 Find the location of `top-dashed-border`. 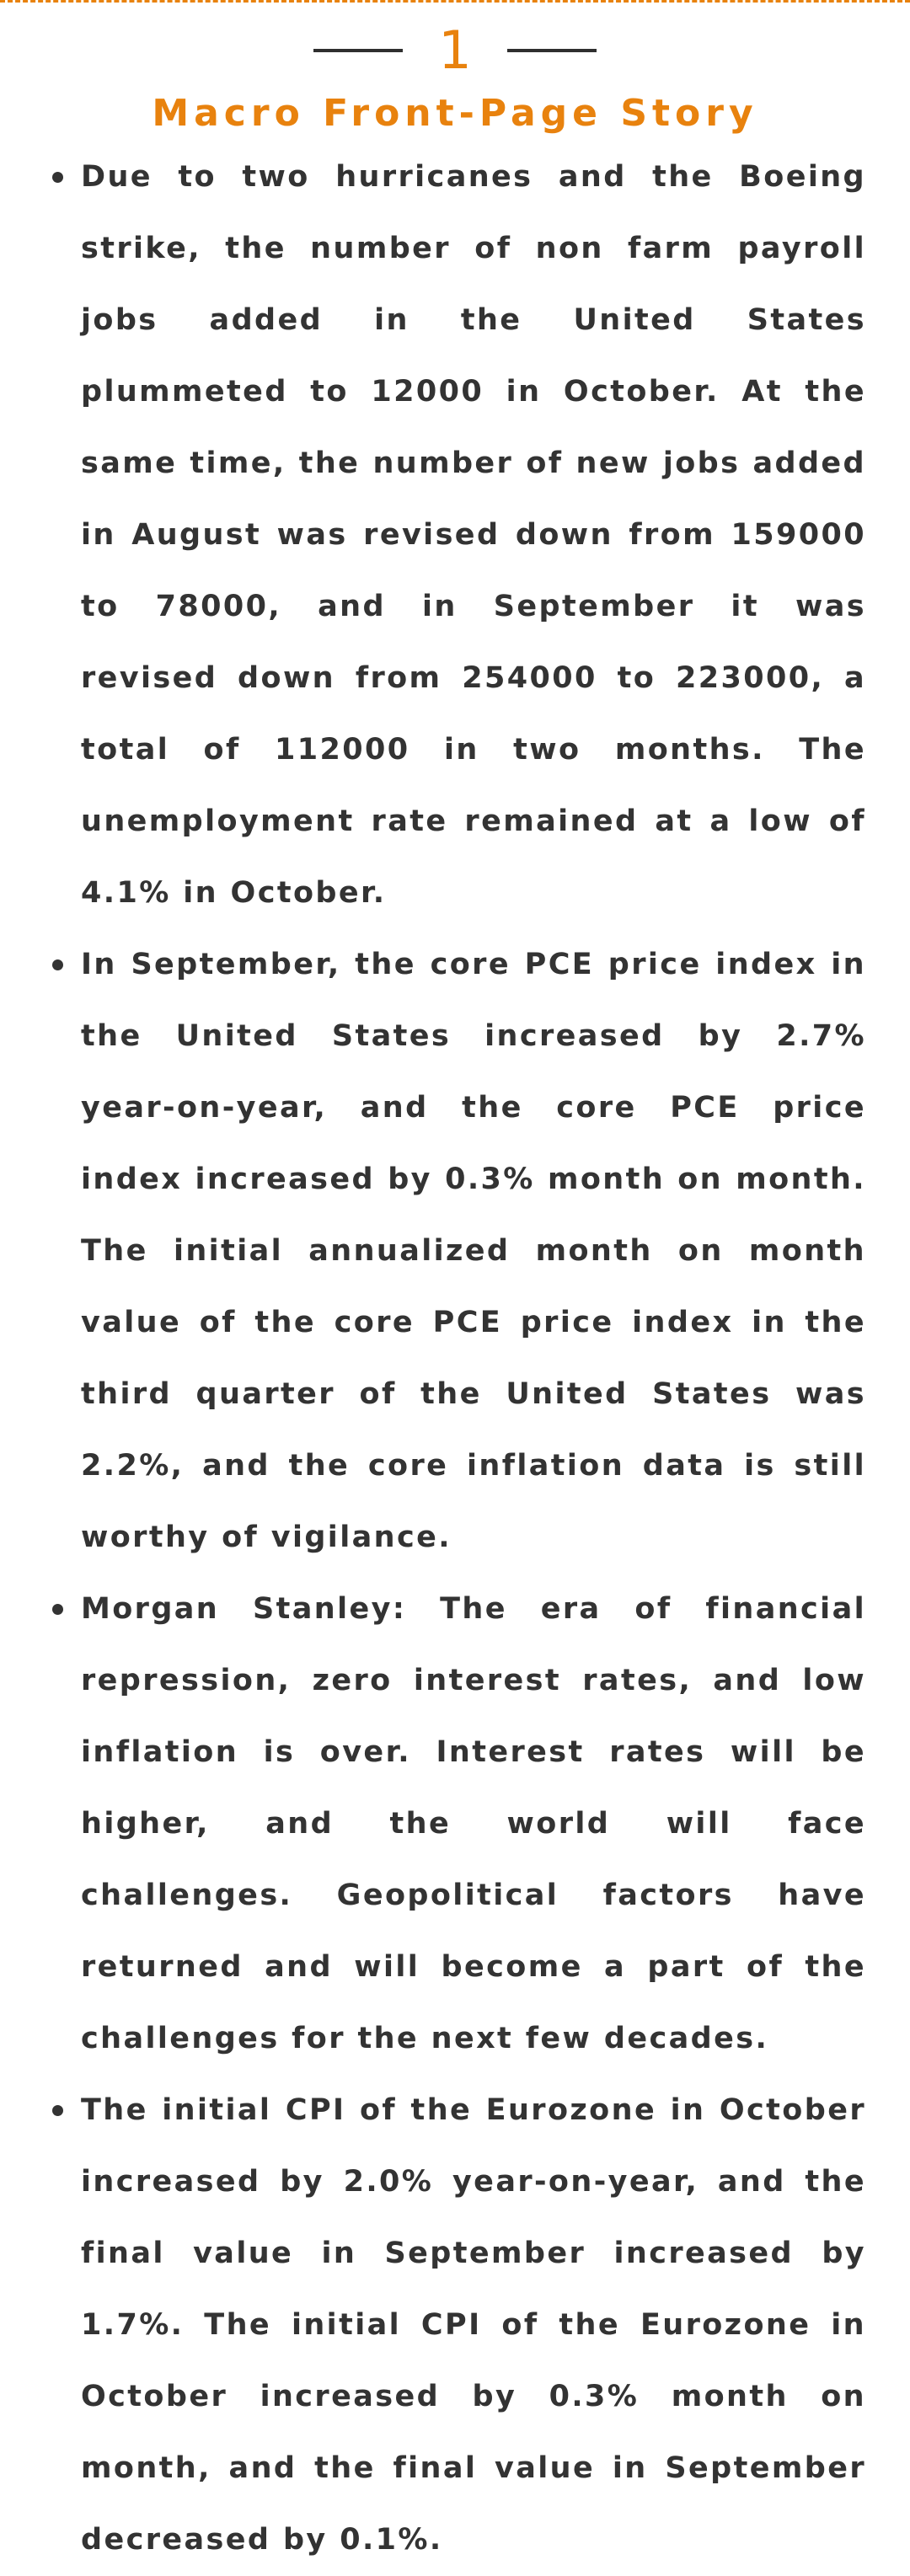

top-dashed-border is located at coordinates (455, 1).